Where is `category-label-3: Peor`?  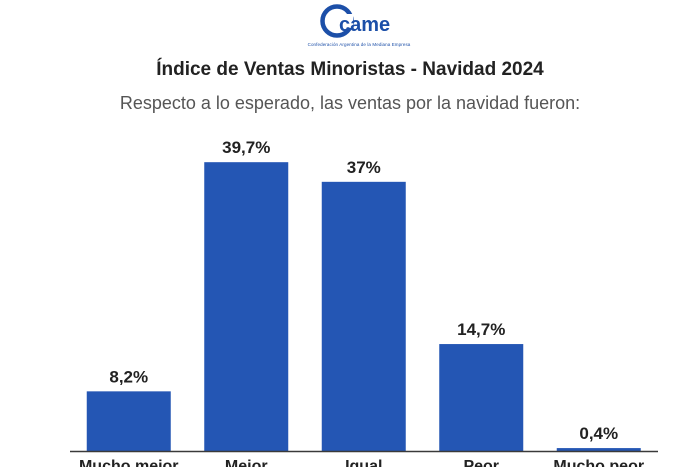 category-label-3: Peor is located at coordinates (481, 462).